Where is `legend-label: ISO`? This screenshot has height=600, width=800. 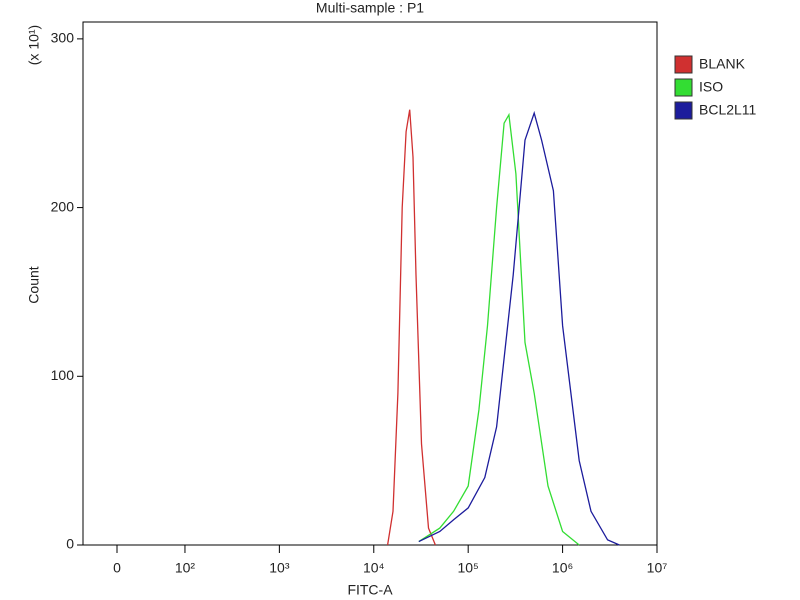
legend-label: ISO is located at coordinates (711, 87).